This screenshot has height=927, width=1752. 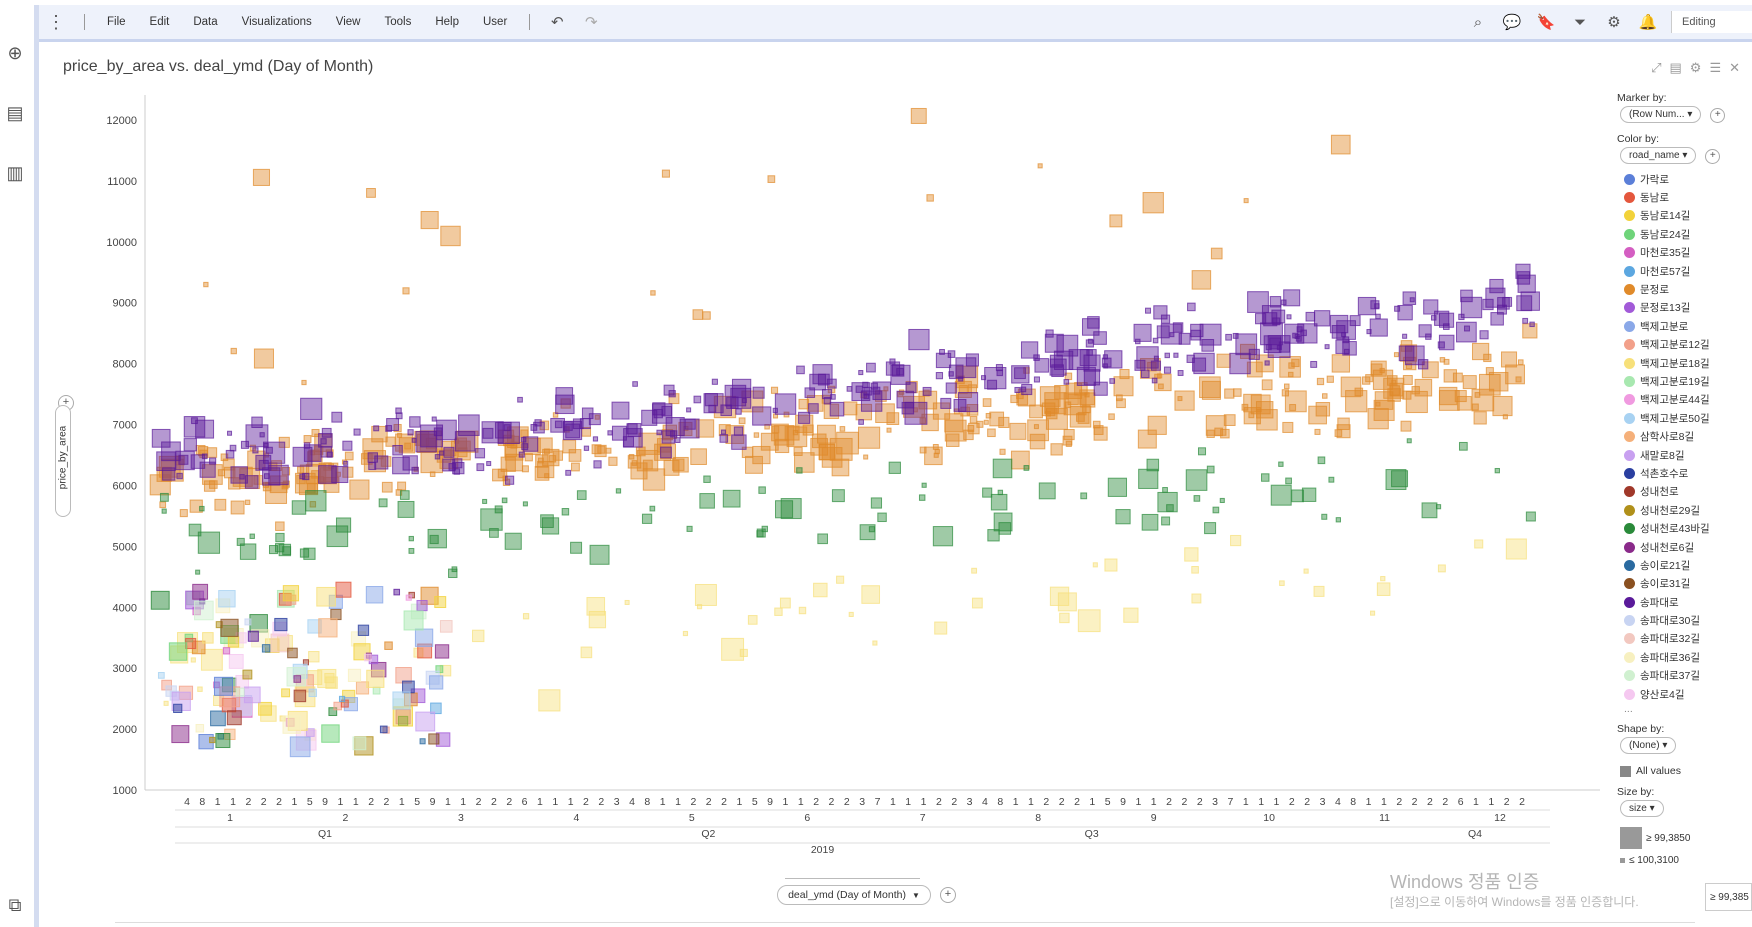 I want to click on close-icon: ✕, so click(x=1734, y=67).